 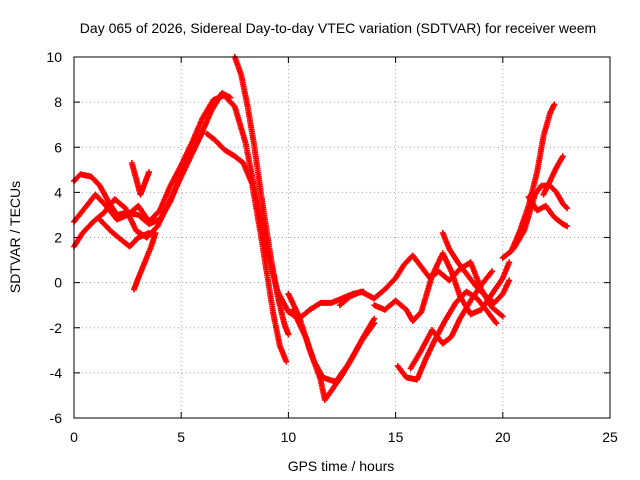 What do you see at coordinates (58, 192) in the screenshot?
I see `y-tick-label: 4` at bounding box center [58, 192].